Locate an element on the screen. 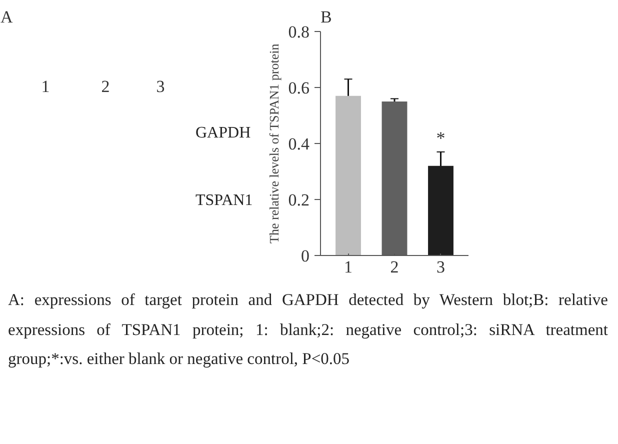 This screenshot has height=444, width=618. chart-title: B is located at coordinates (326, 17).